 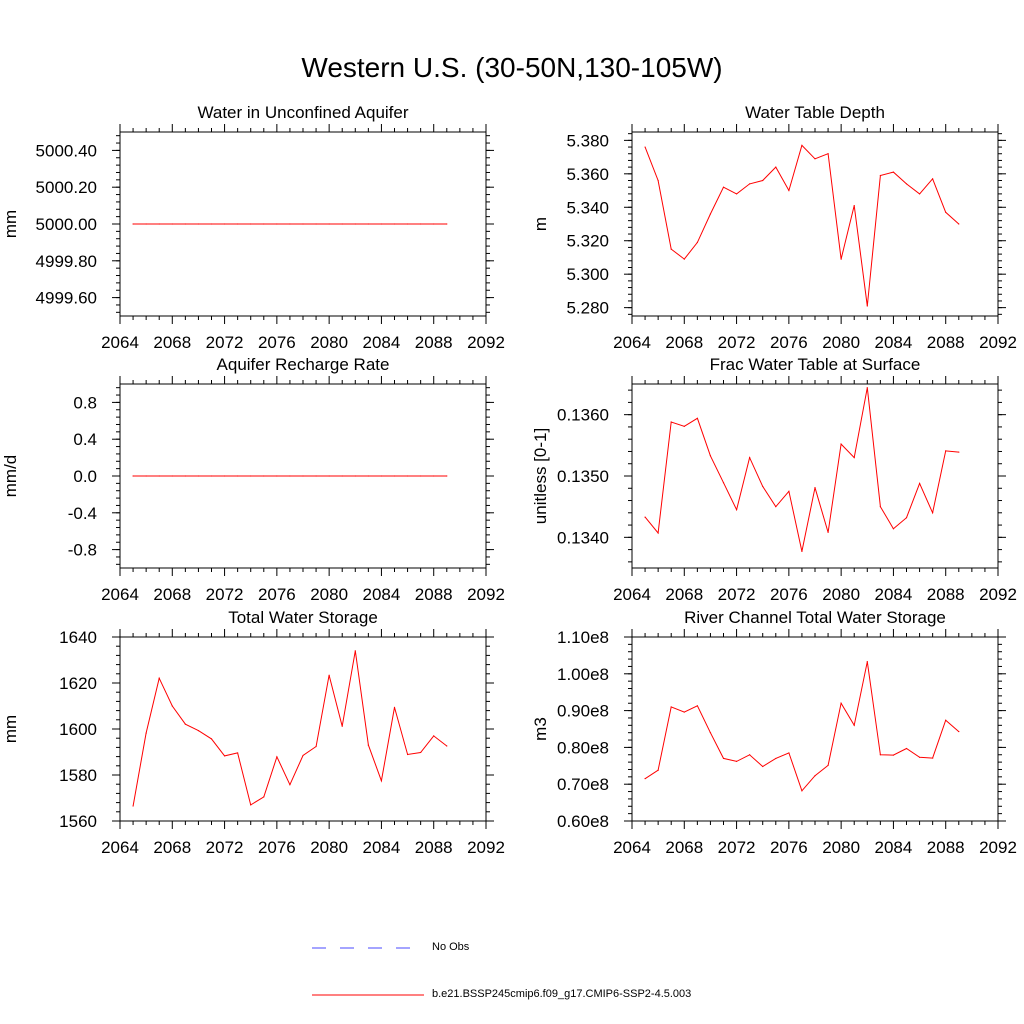 I want to click on legend-label-no-obs: No Obs, so click(x=450, y=947).